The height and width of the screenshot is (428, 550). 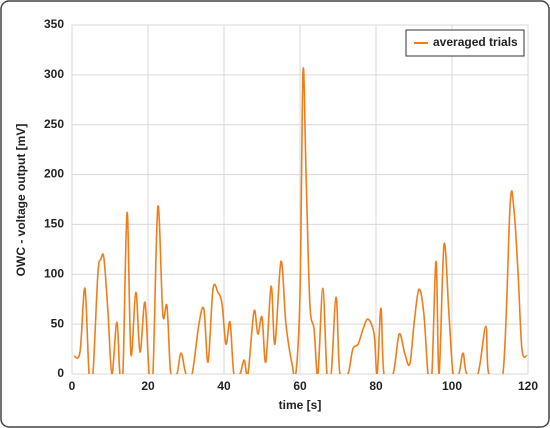 I want to click on legend-label: averaged trials, so click(x=475, y=42).